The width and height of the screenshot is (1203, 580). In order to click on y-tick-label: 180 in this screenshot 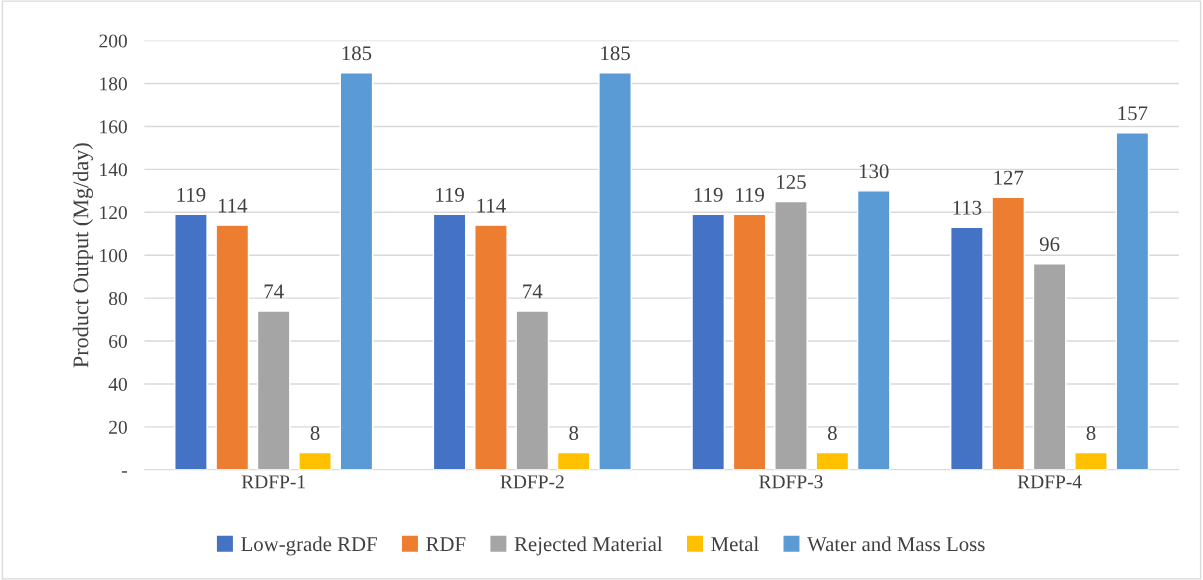, I will do `click(113, 84)`.